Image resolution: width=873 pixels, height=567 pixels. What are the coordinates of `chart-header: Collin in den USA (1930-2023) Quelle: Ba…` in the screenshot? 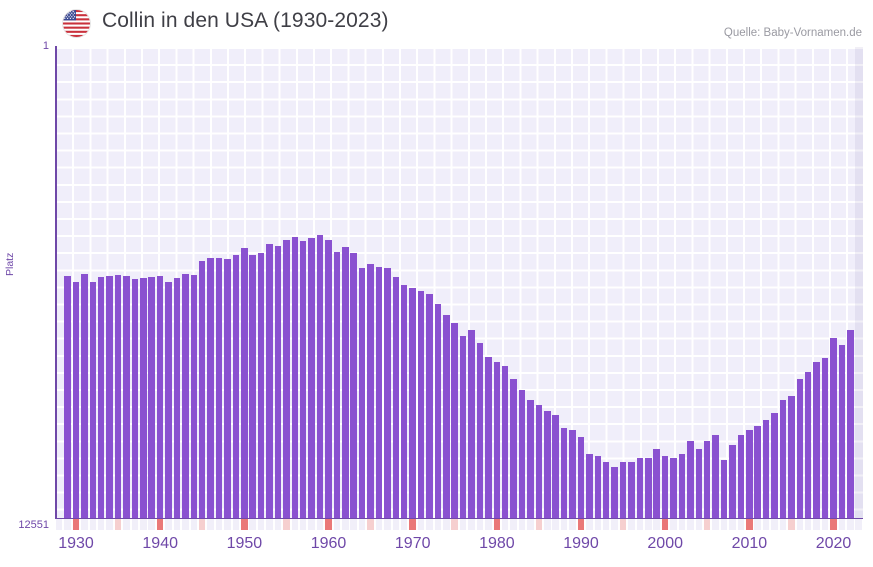 It's located at (436, 22).